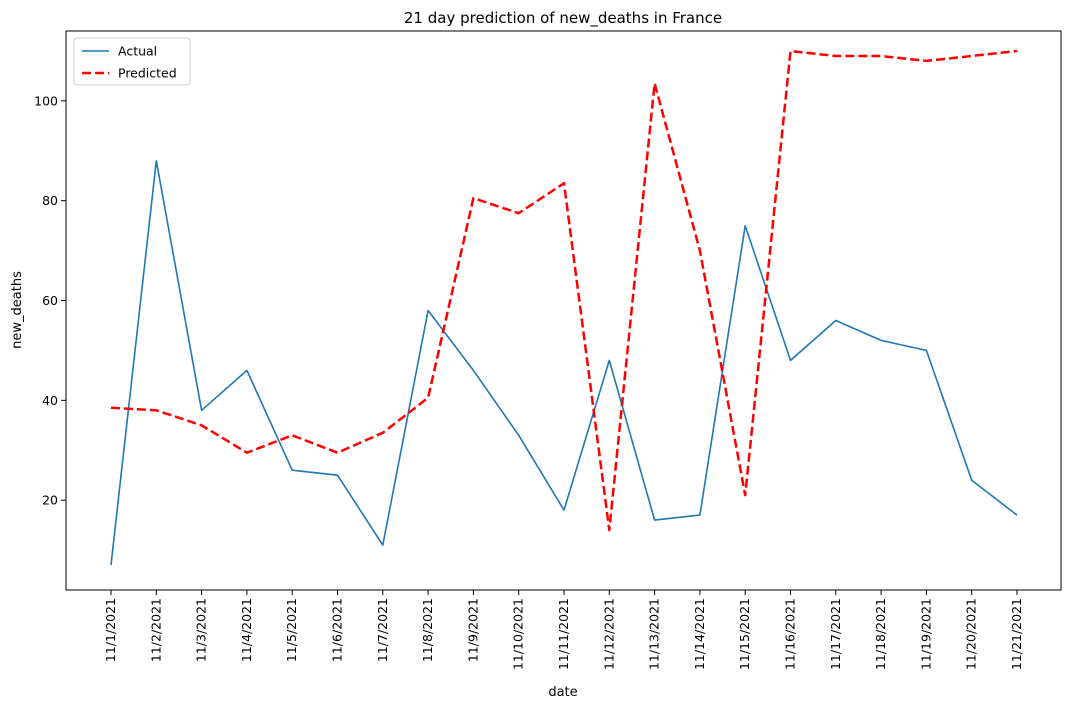 The image size is (1070, 709). What do you see at coordinates (50, 400) in the screenshot?
I see `y-tick-label: 40` at bounding box center [50, 400].